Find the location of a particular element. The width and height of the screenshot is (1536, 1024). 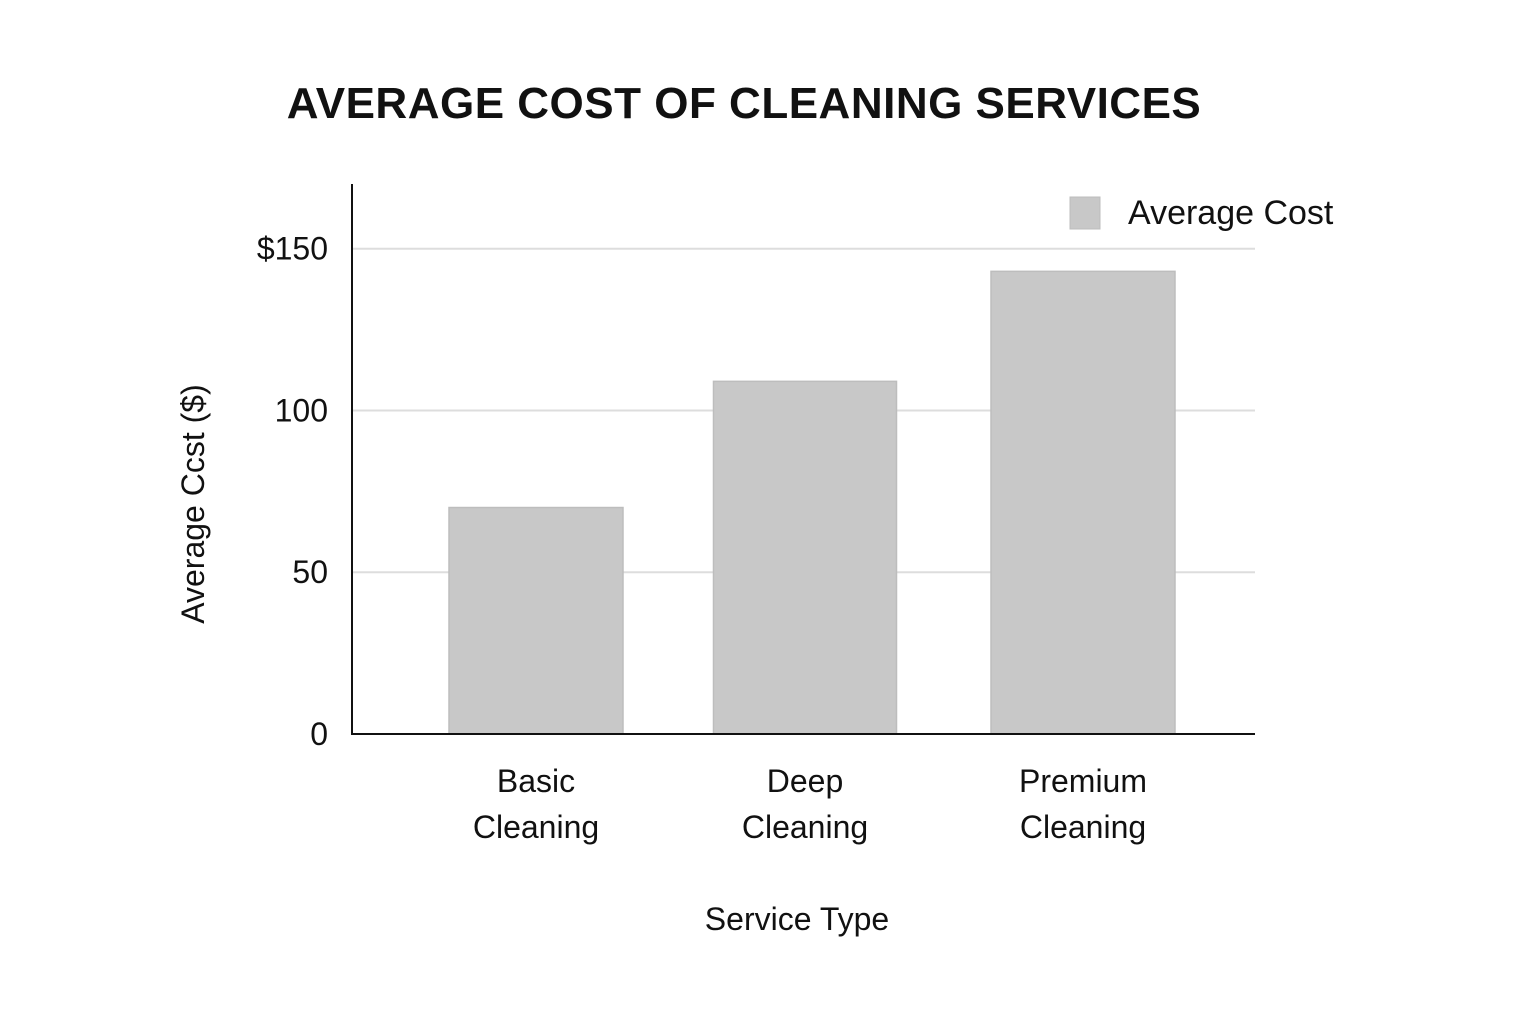

y-tick-label: 0 is located at coordinates (319, 734).